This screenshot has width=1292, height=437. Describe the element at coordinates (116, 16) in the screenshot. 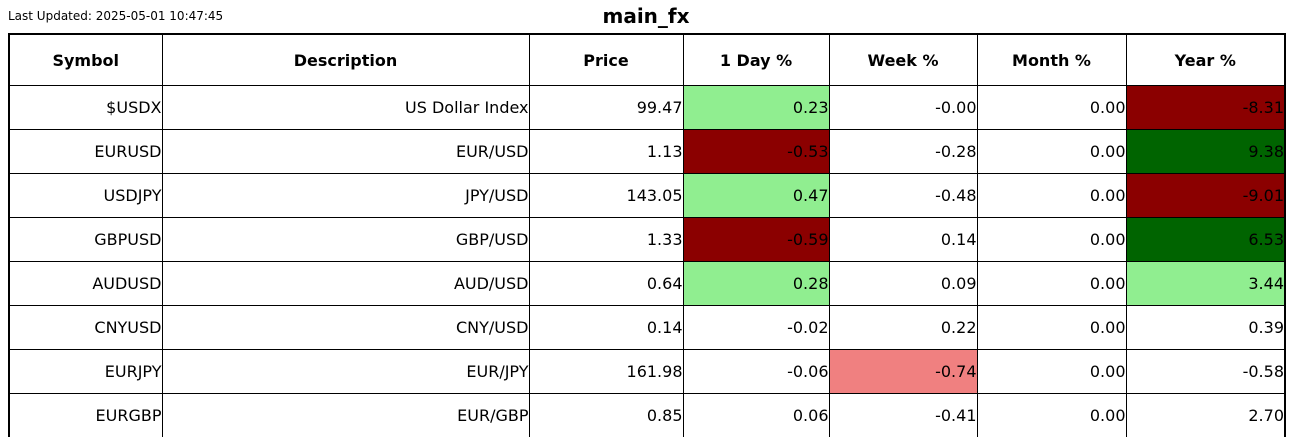

I see `last-updated-timestamp: Last Updated: 2025-05-01 10:47:45` at that location.